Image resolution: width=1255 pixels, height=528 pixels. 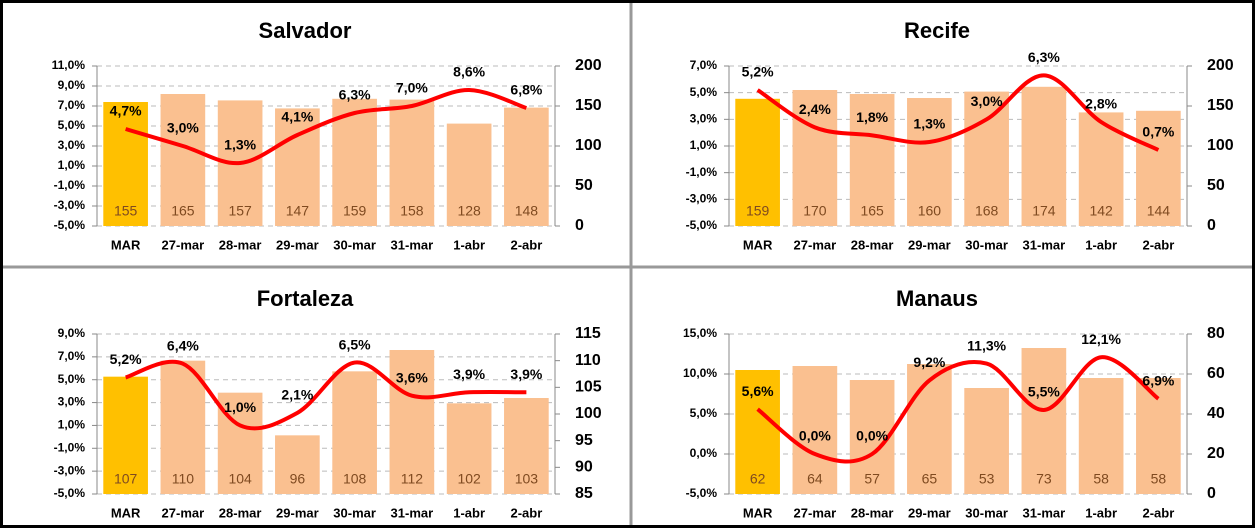 What do you see at coordinates (588, 145) in the screenshot?
I see `y2-tick-label: 100` at bounding box center [588, 145].